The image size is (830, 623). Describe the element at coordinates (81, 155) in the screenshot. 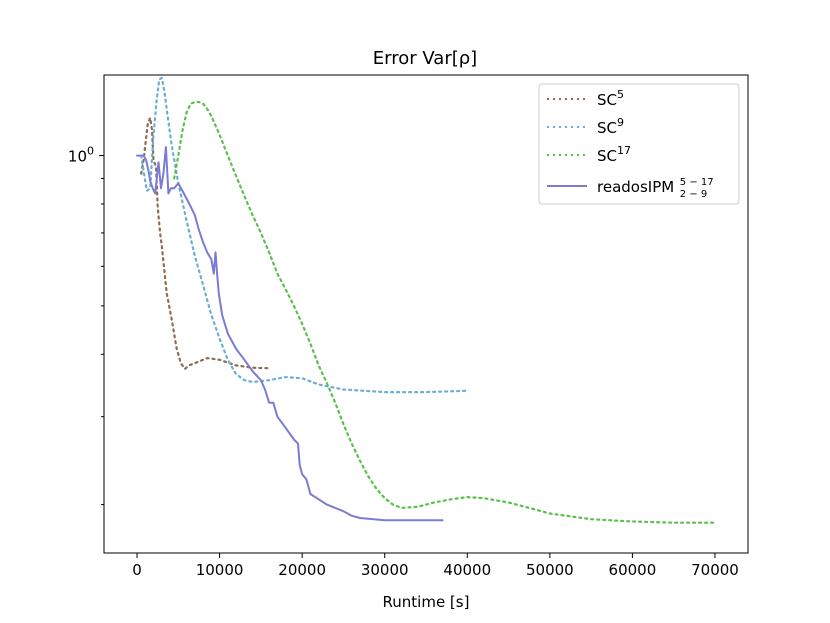

I see `y-tick-label: 100` at that location.